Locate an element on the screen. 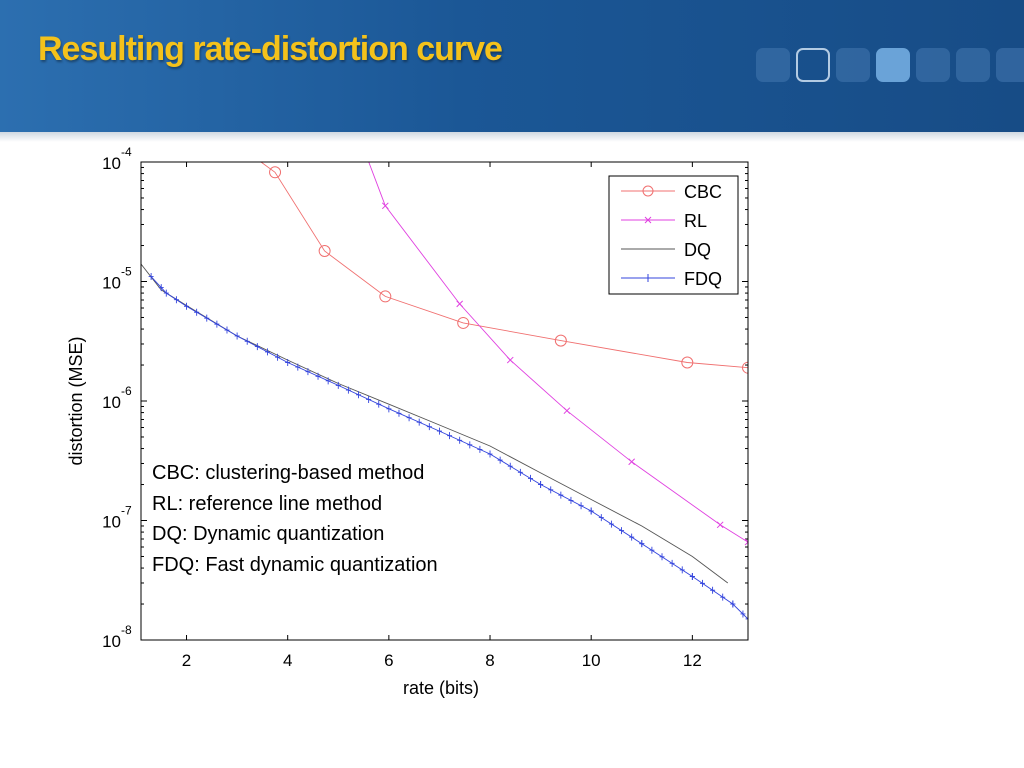  x-tick-label: 4 is located at coordinates (287, 660).